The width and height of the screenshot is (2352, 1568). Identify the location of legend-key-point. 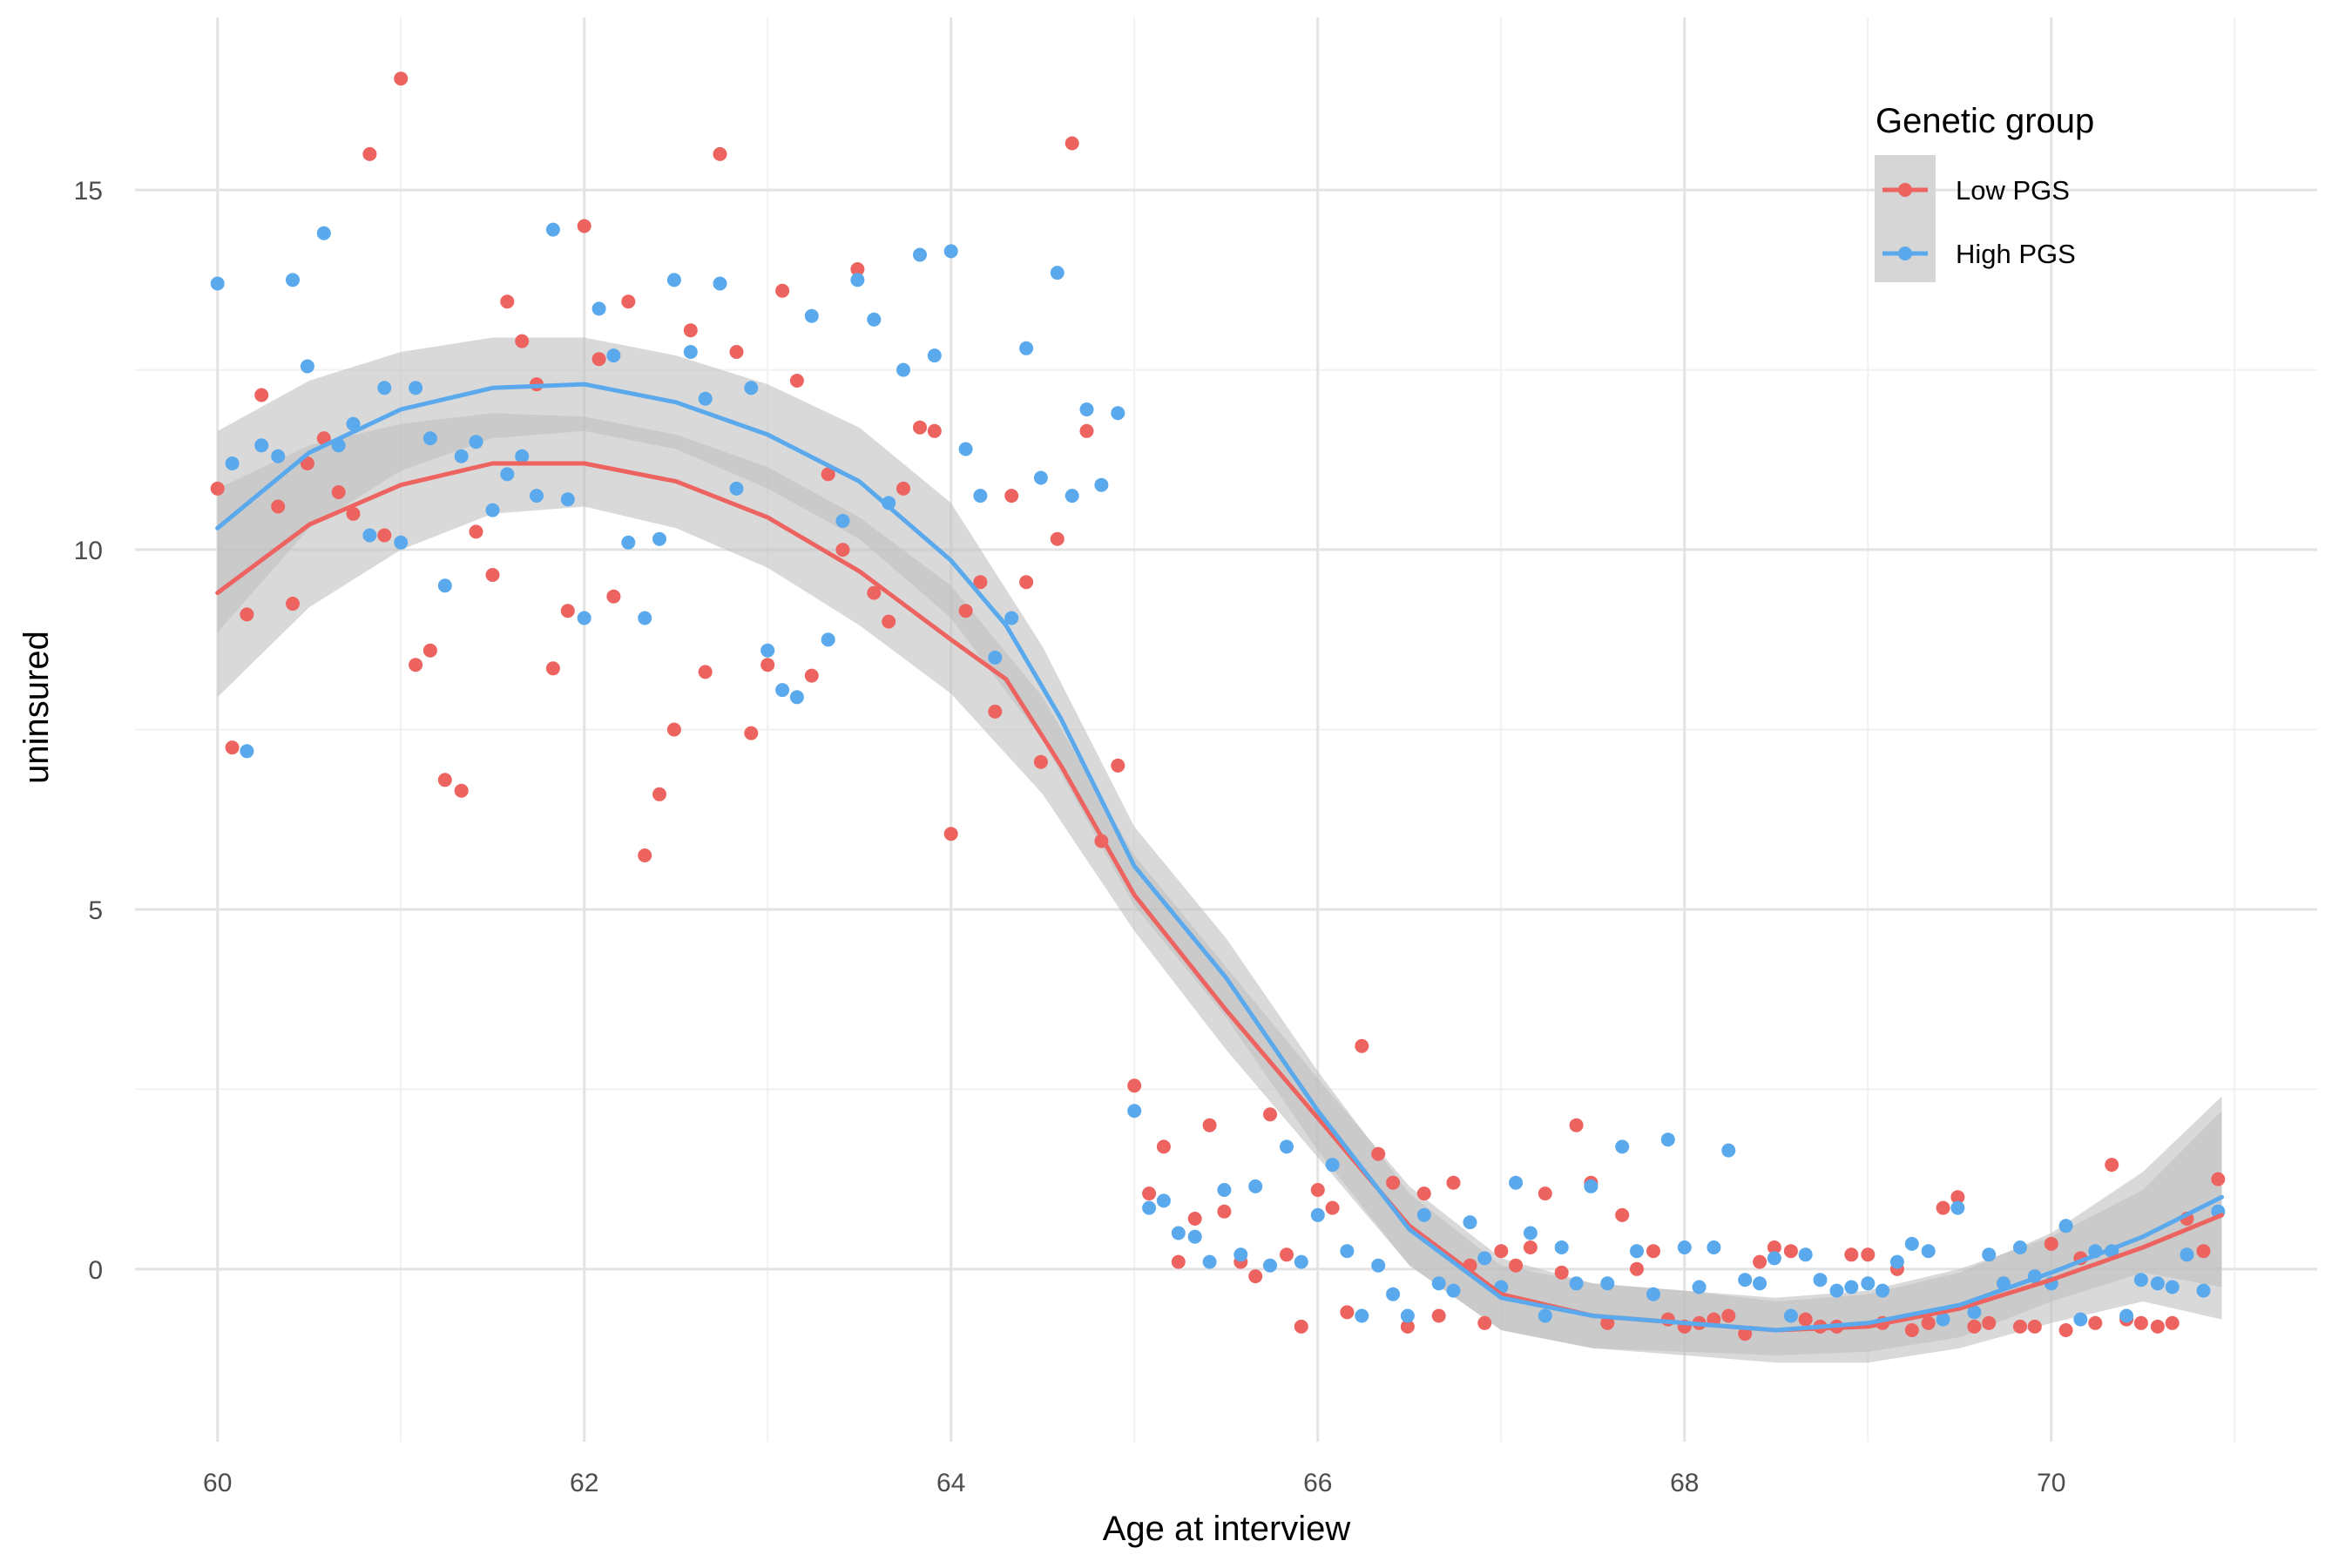
(1905, 190).